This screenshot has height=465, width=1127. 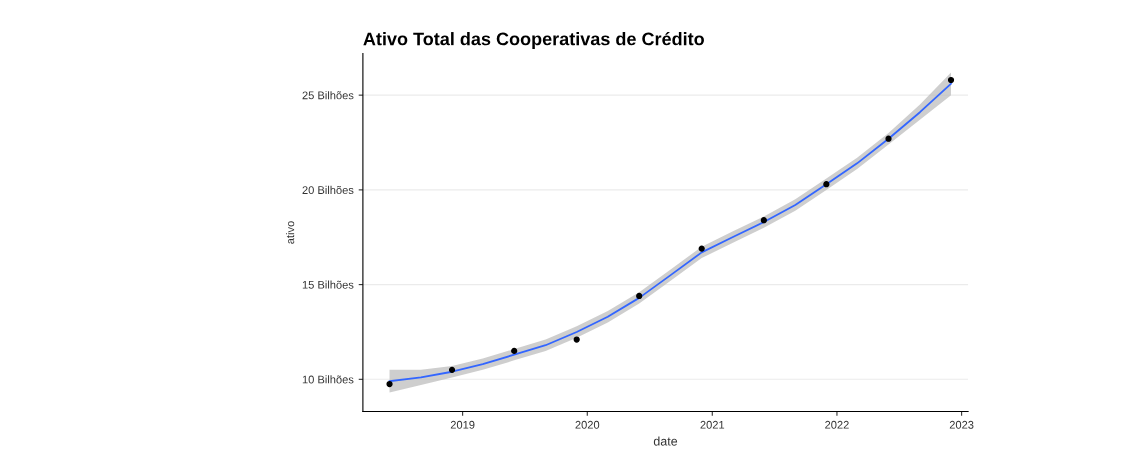 What do you see at coordinates (837, 424) in the screenshot?
I see `x-tick-label: 2022` at bounding box center [837, 424].